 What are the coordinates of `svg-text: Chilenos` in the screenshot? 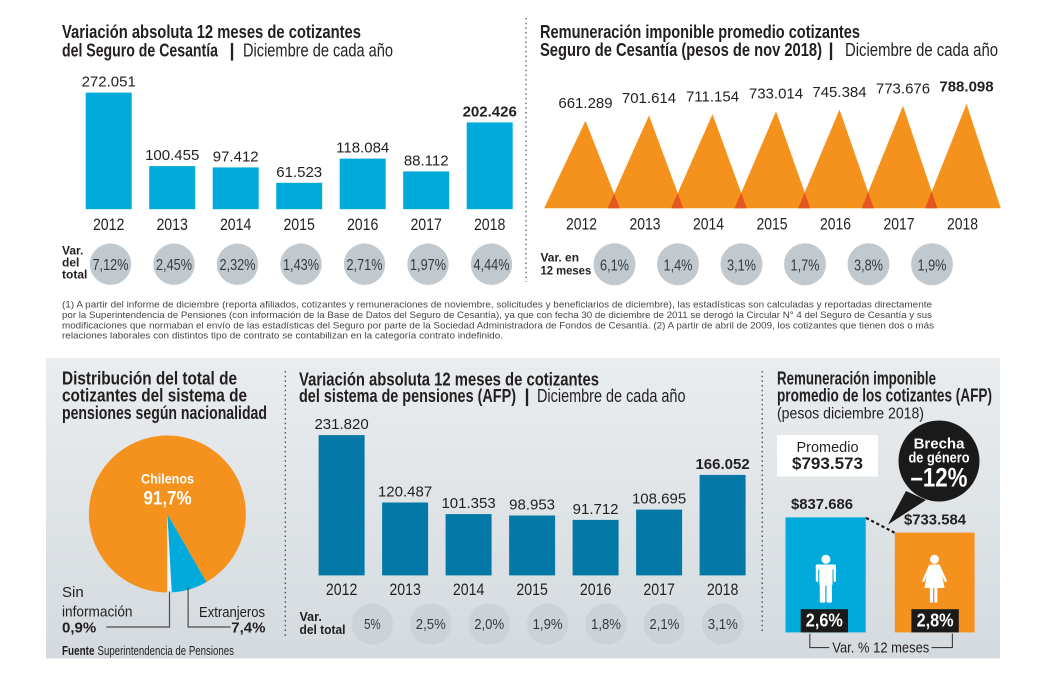 It's located at (167, 479).